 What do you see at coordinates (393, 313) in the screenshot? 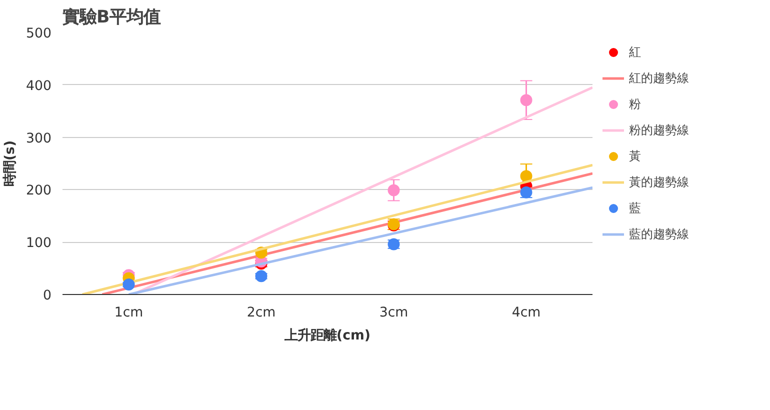
I see `x-tick-label: 3cm` at bounding box center [393, 313].